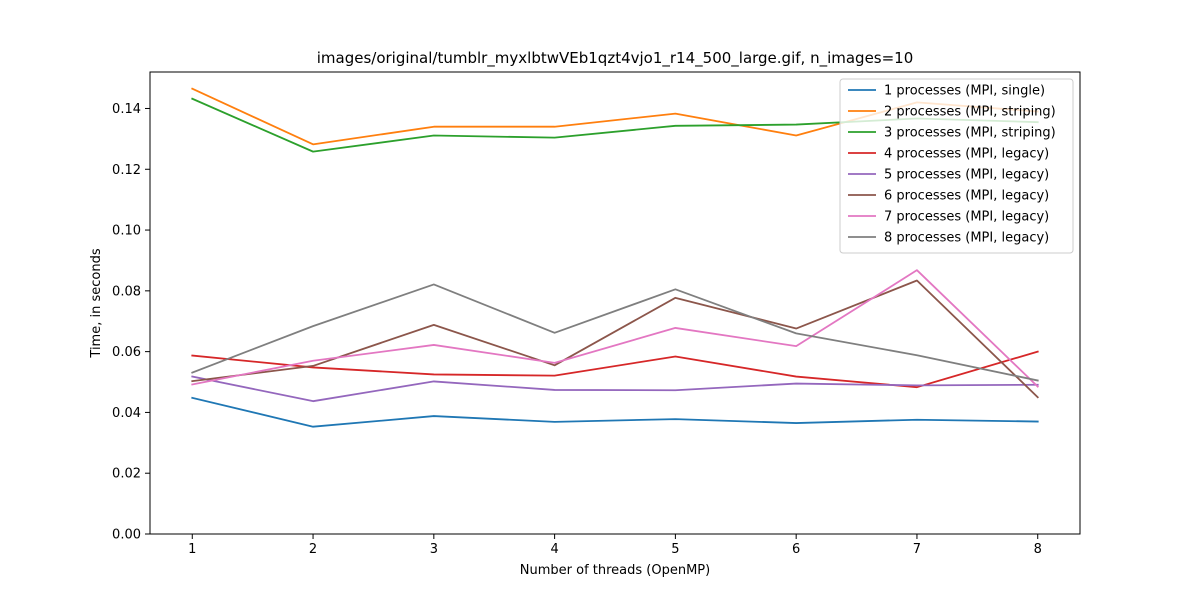 The height and width of the screenshot is (600, 1200). What do you see at coordinates (96, 303) in the screenshot?
I see `y-axis-title: Time, in seconds` at bounding box center [96, 303].